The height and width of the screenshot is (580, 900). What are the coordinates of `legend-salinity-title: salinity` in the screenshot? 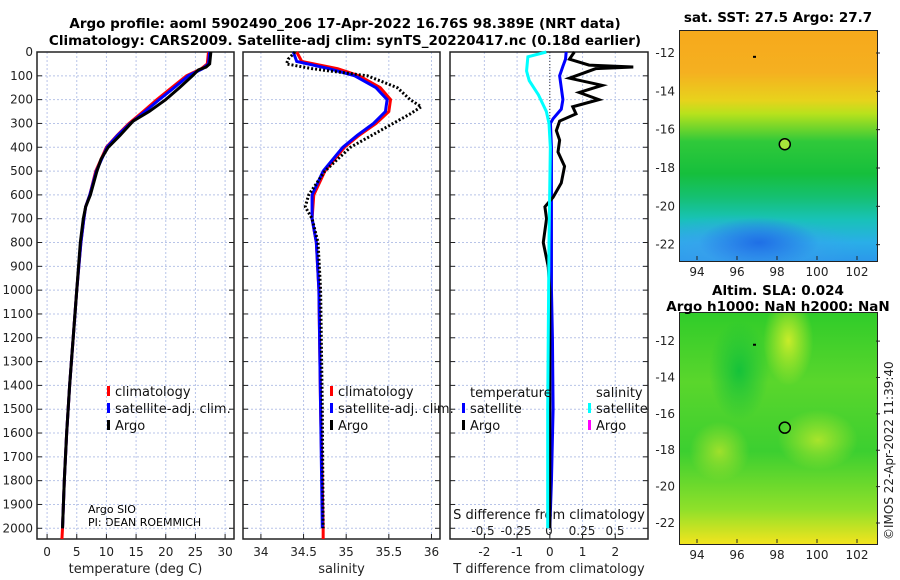 It's located at (619, 393).